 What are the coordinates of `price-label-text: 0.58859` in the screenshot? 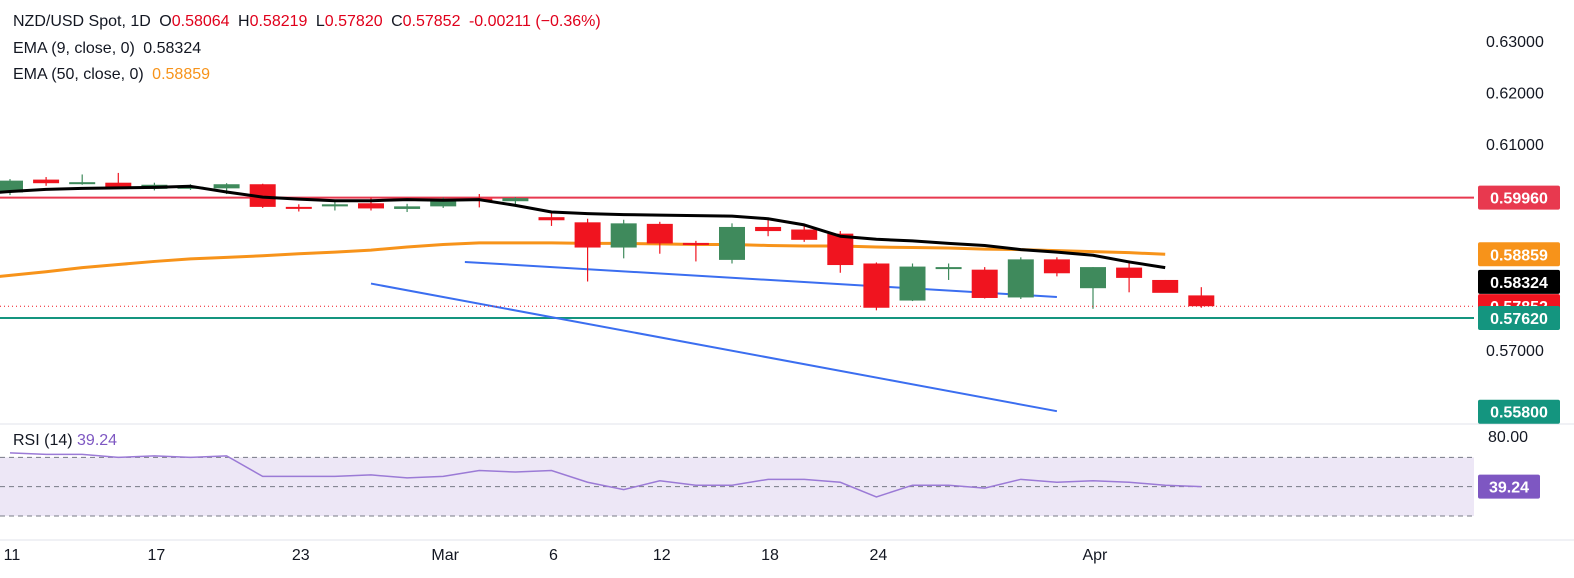 It's located at (1519, 255).